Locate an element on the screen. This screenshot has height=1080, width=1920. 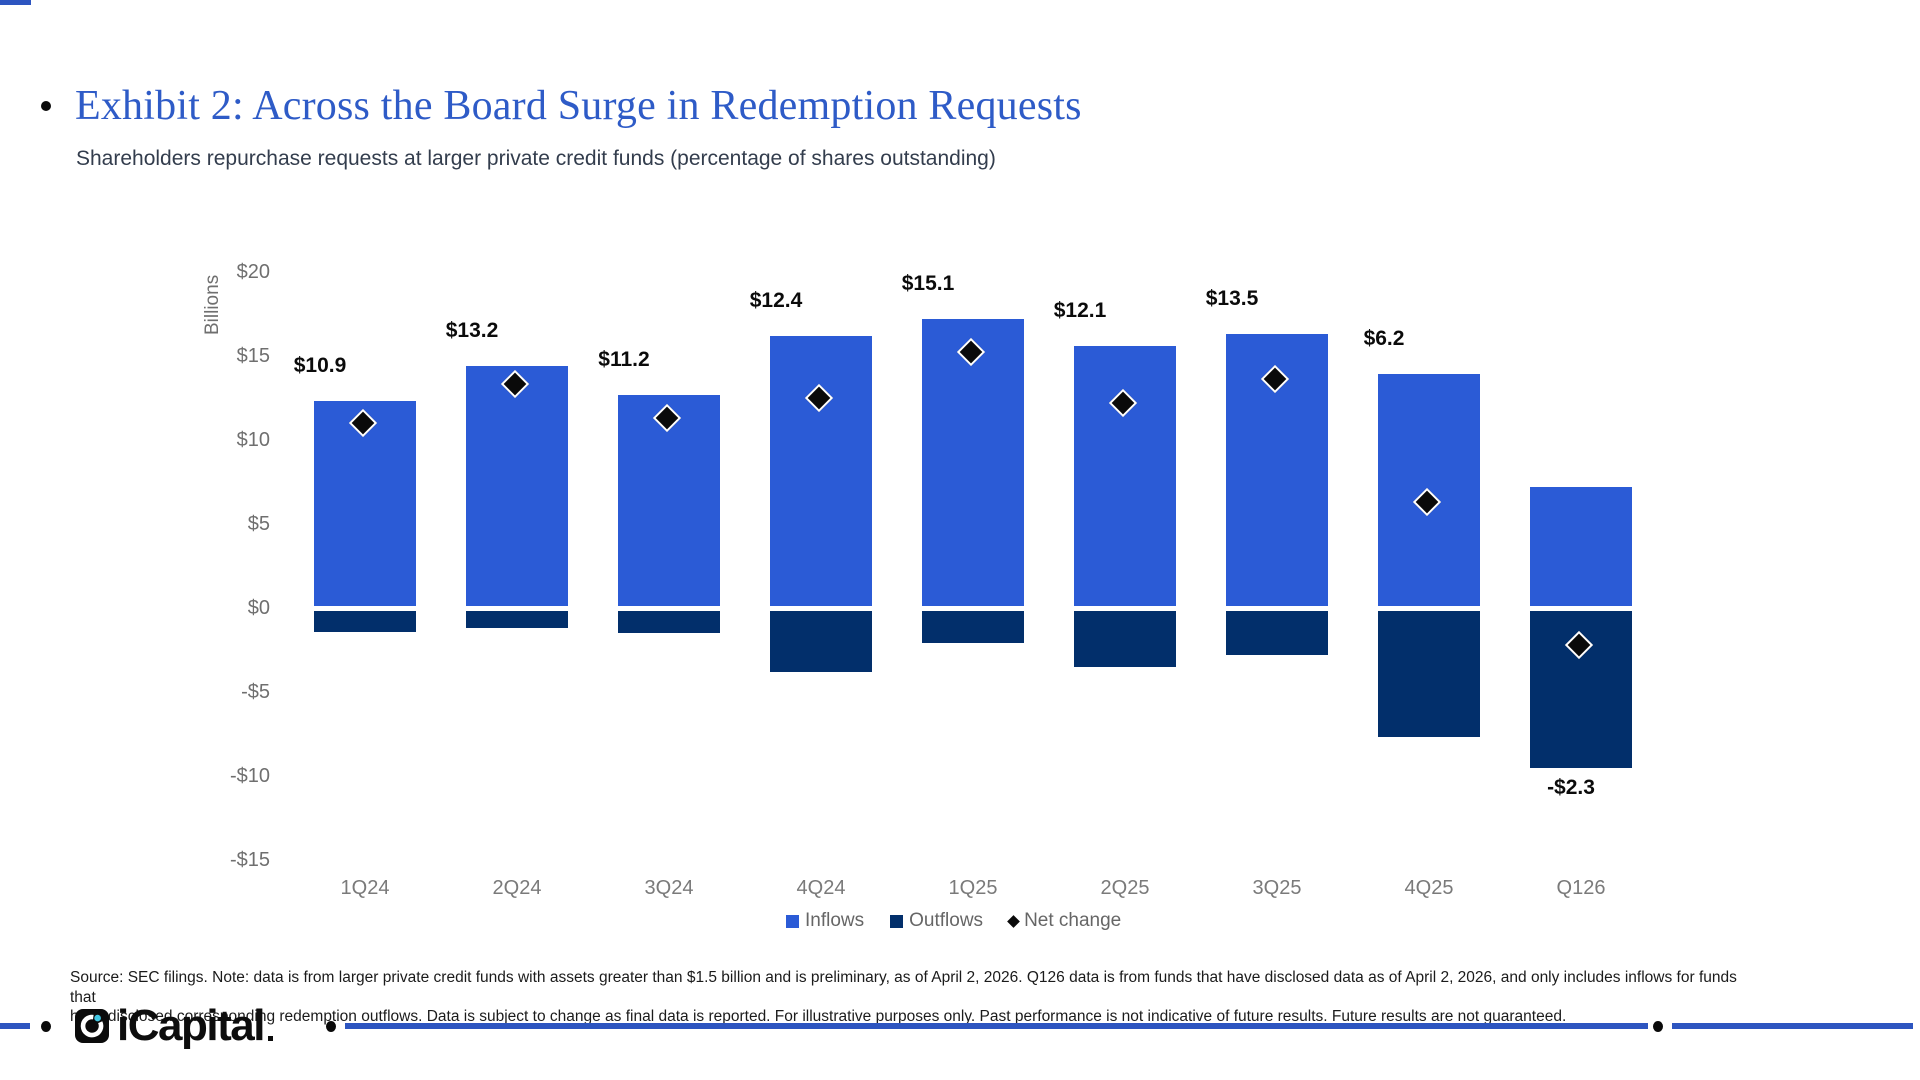
legend-item-net-change: Net change is located at coordinates (1064, 921).